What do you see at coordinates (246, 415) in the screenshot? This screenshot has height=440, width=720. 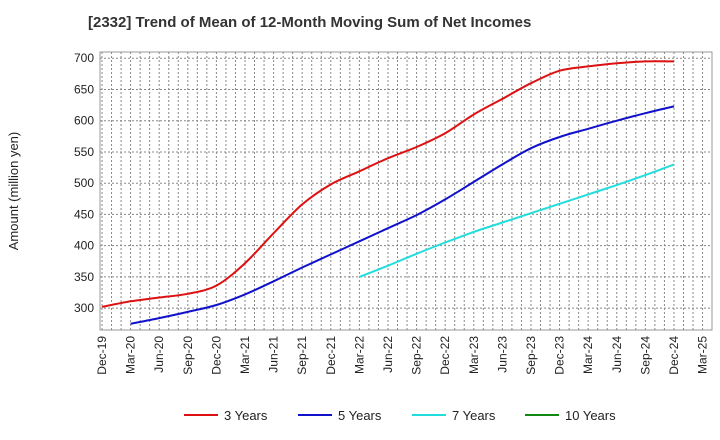 I see `legend-label: 3 Years` at bounding box center [246, 415].